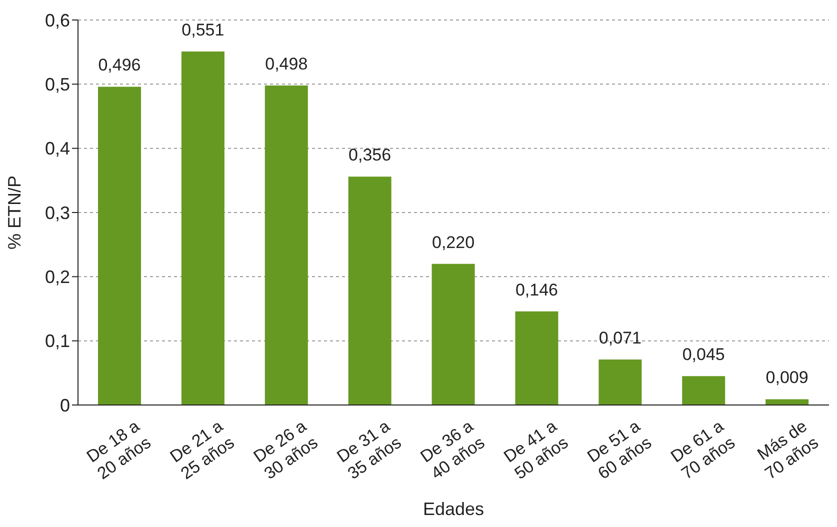 The height and width of the screenshot is (527, 837). Describe the element at coordinates (453, 509) in the screenshot. I see `x-axis-title: Edades` at that location.